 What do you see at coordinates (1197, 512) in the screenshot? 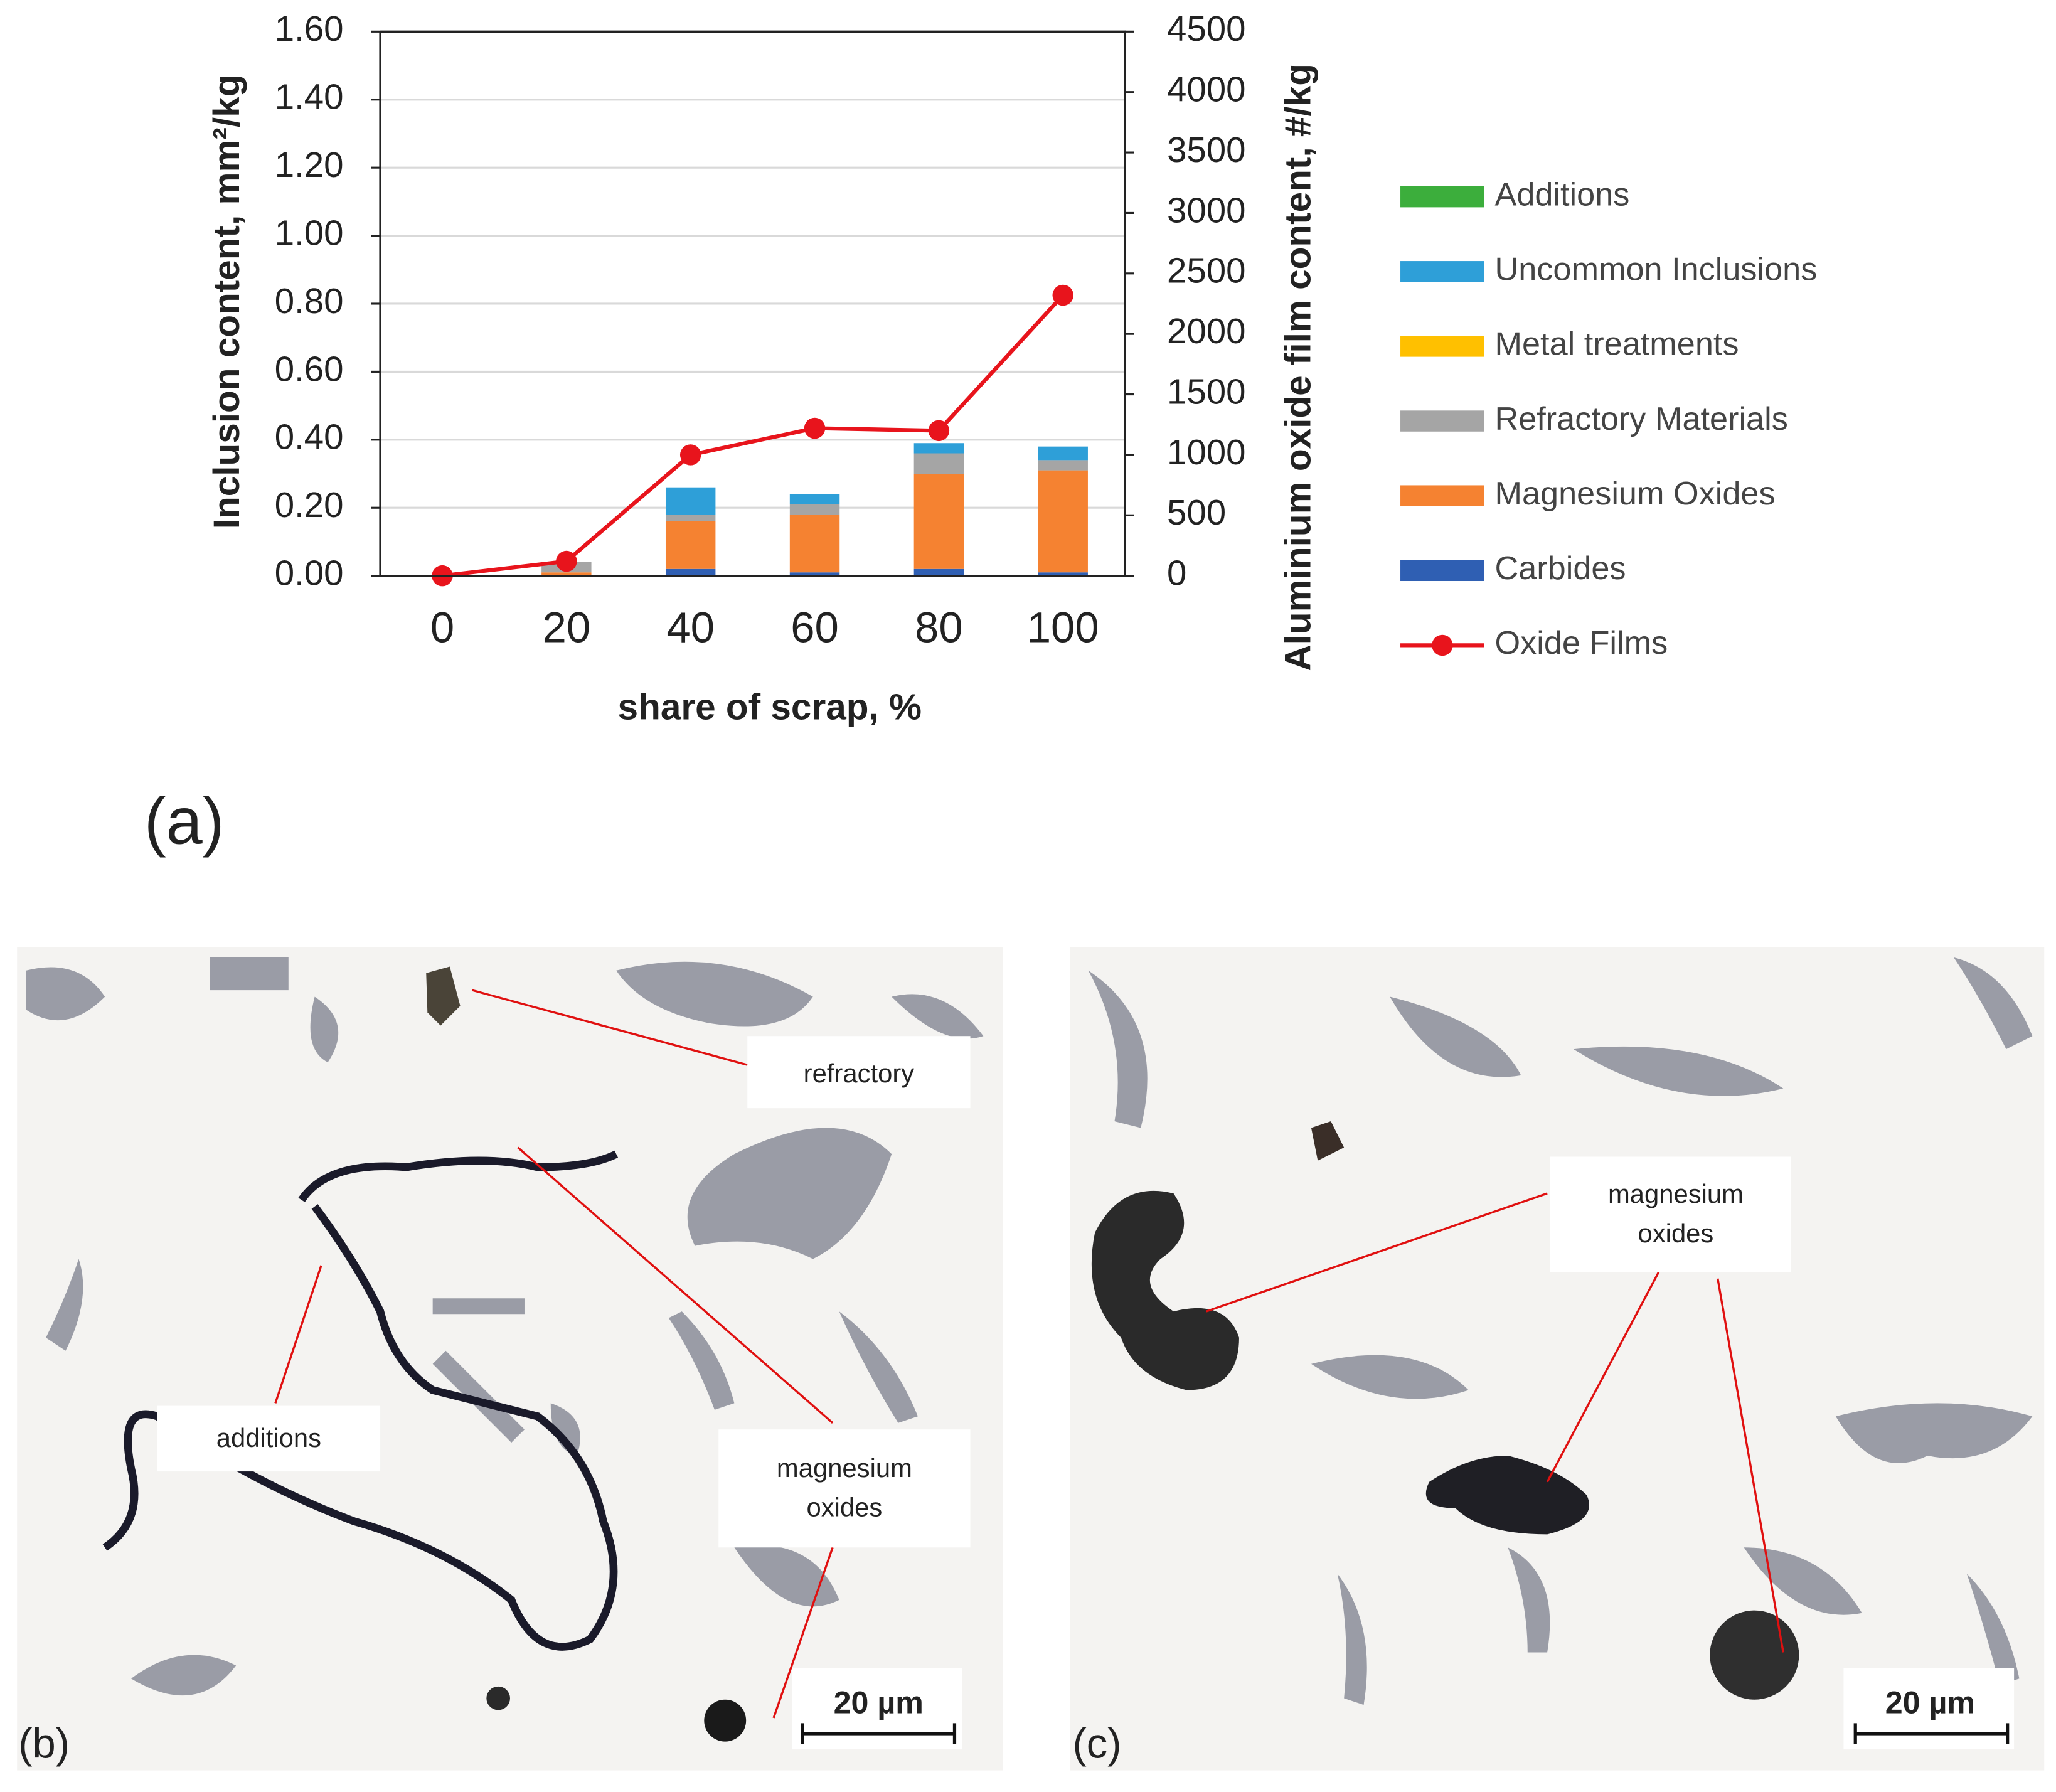
I see `y2-tick-label: 500` at bounding box center [1197, 512].